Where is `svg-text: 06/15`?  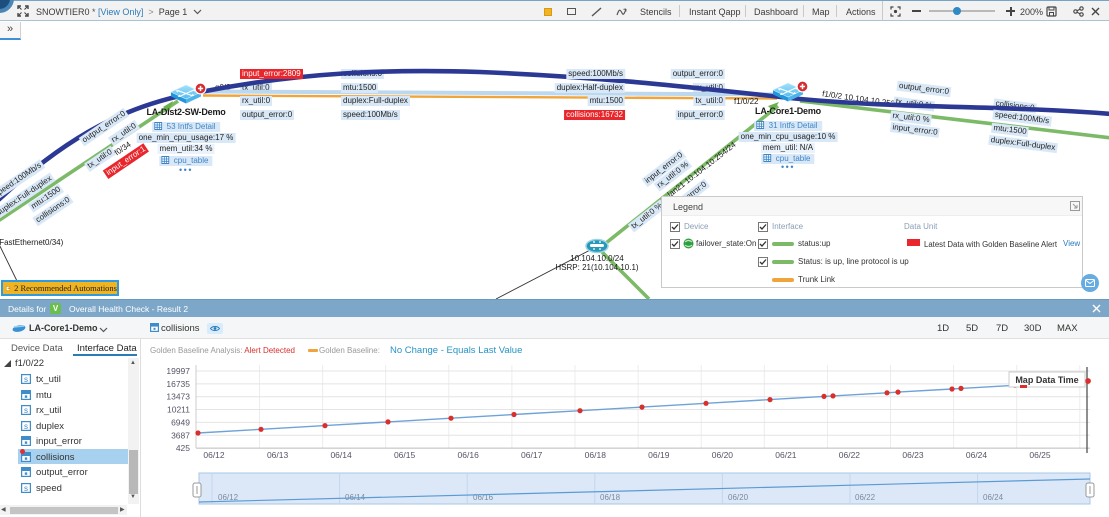 svg-text: 06/15 is located at coordinates (405, 455).